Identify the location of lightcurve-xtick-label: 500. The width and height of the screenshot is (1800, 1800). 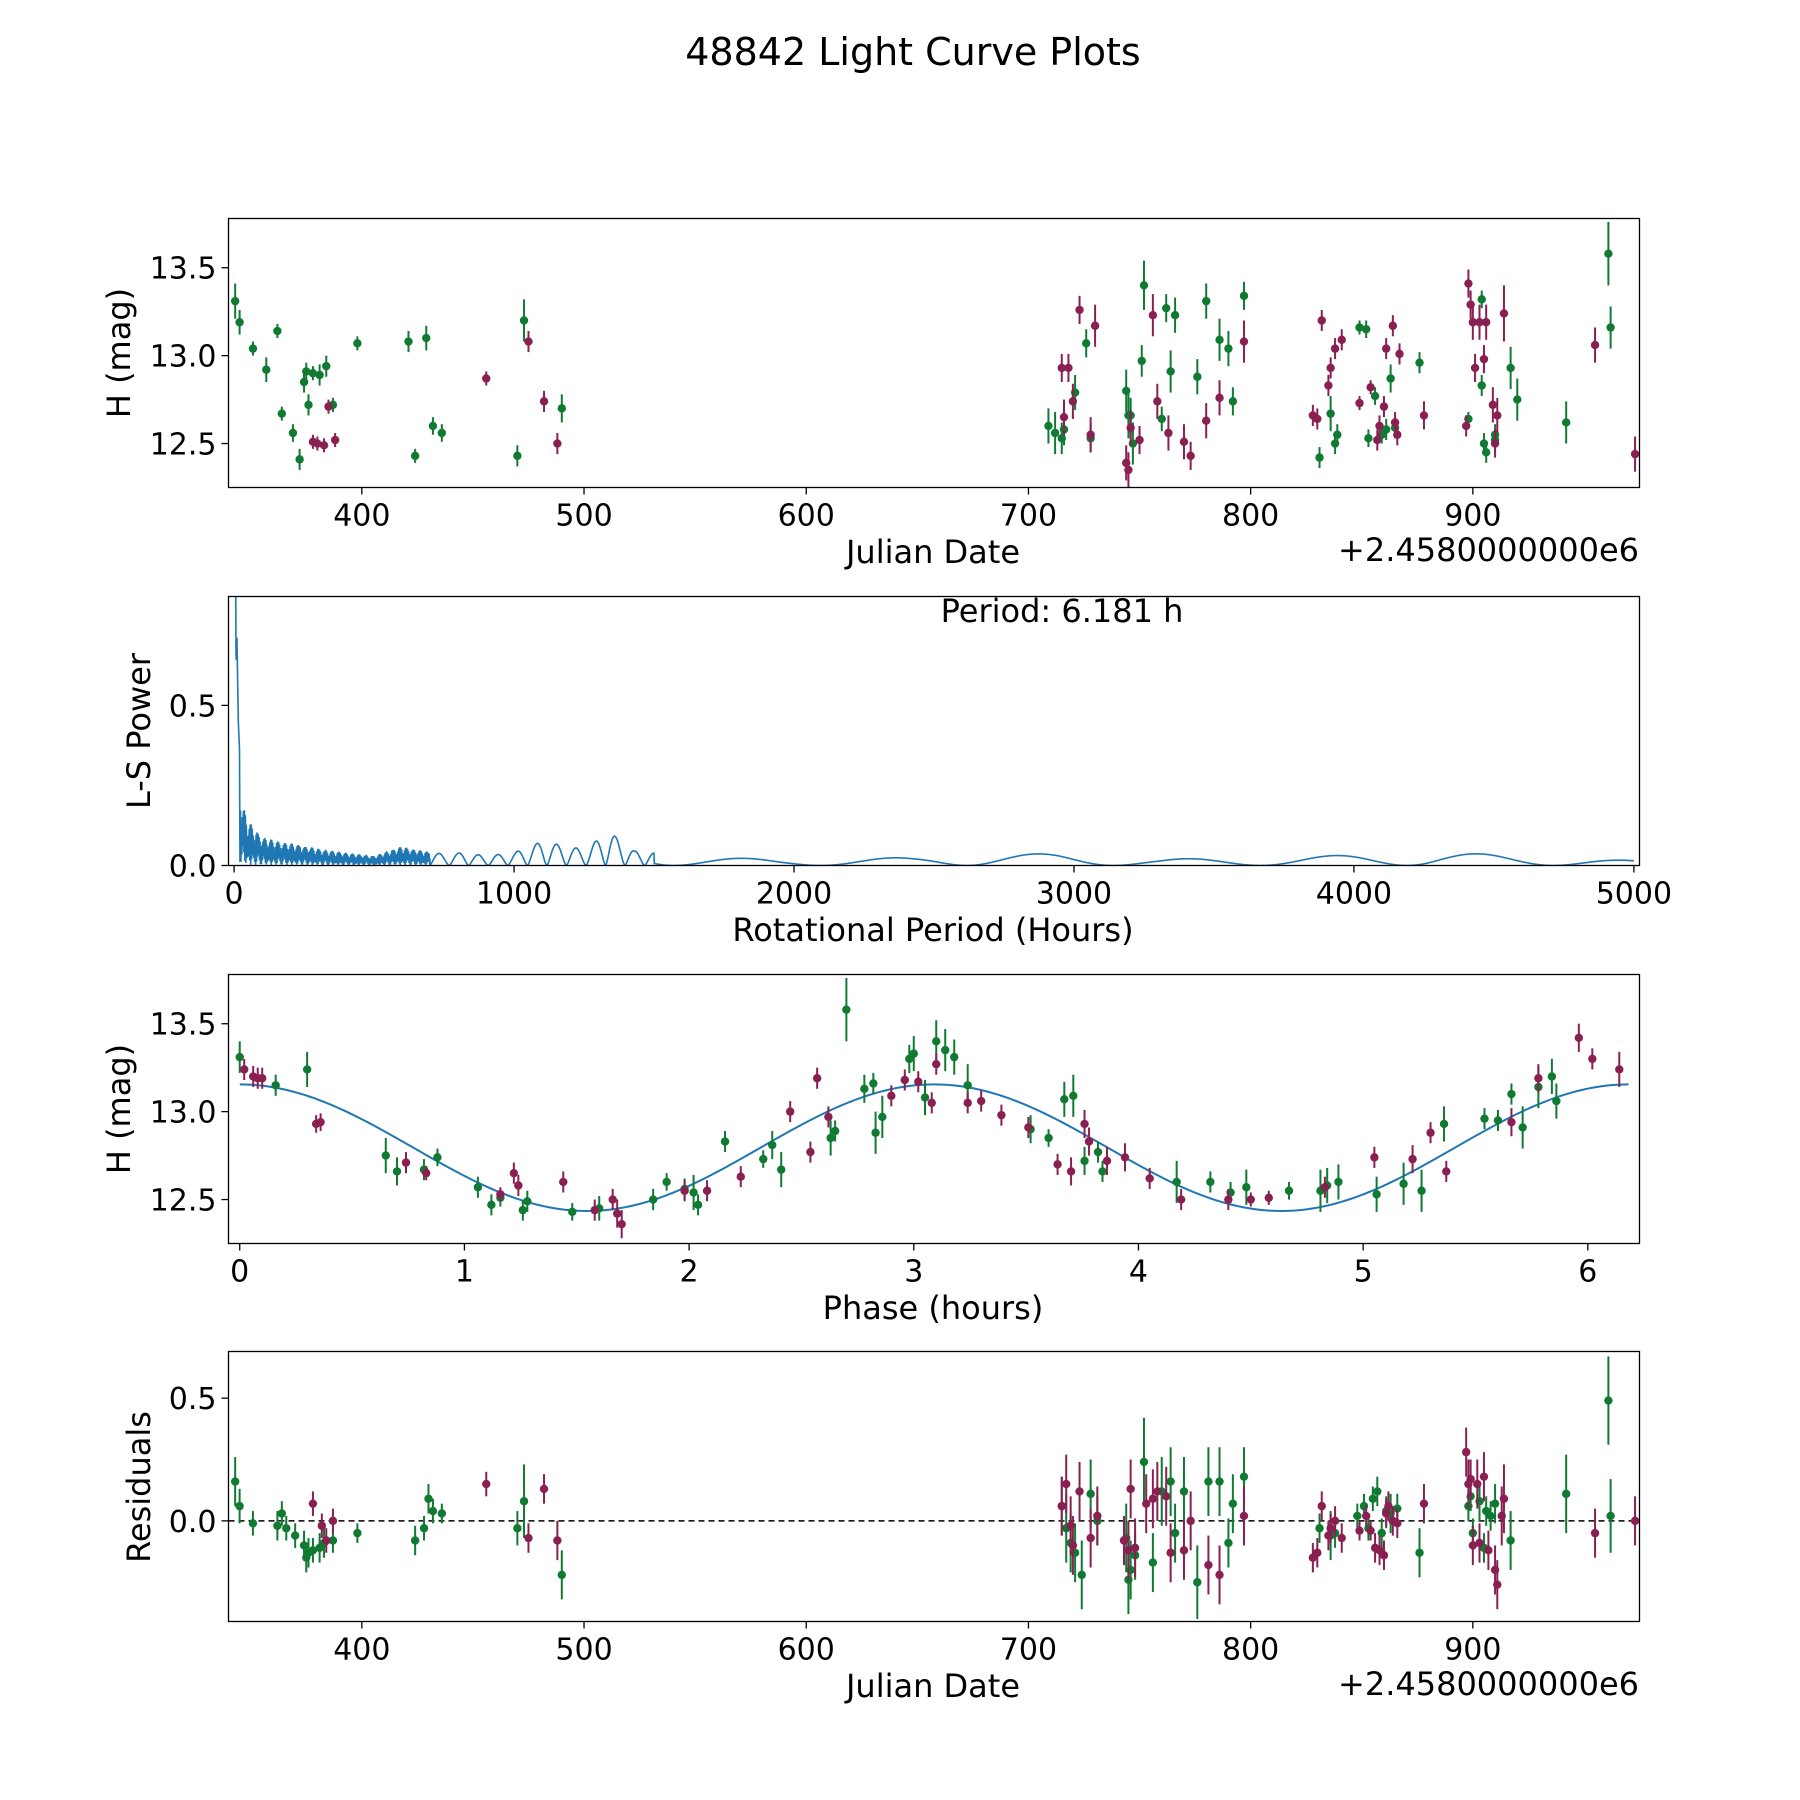
(583, 516).